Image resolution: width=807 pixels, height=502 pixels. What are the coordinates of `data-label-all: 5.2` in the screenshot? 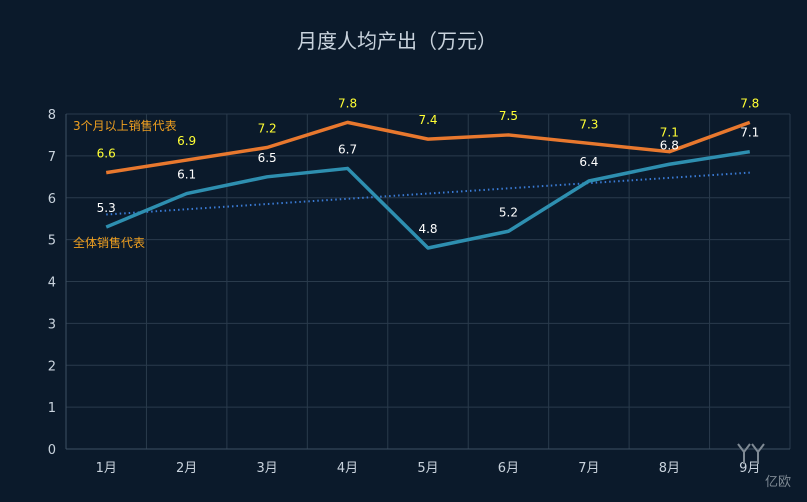 It's located at (508, 212).